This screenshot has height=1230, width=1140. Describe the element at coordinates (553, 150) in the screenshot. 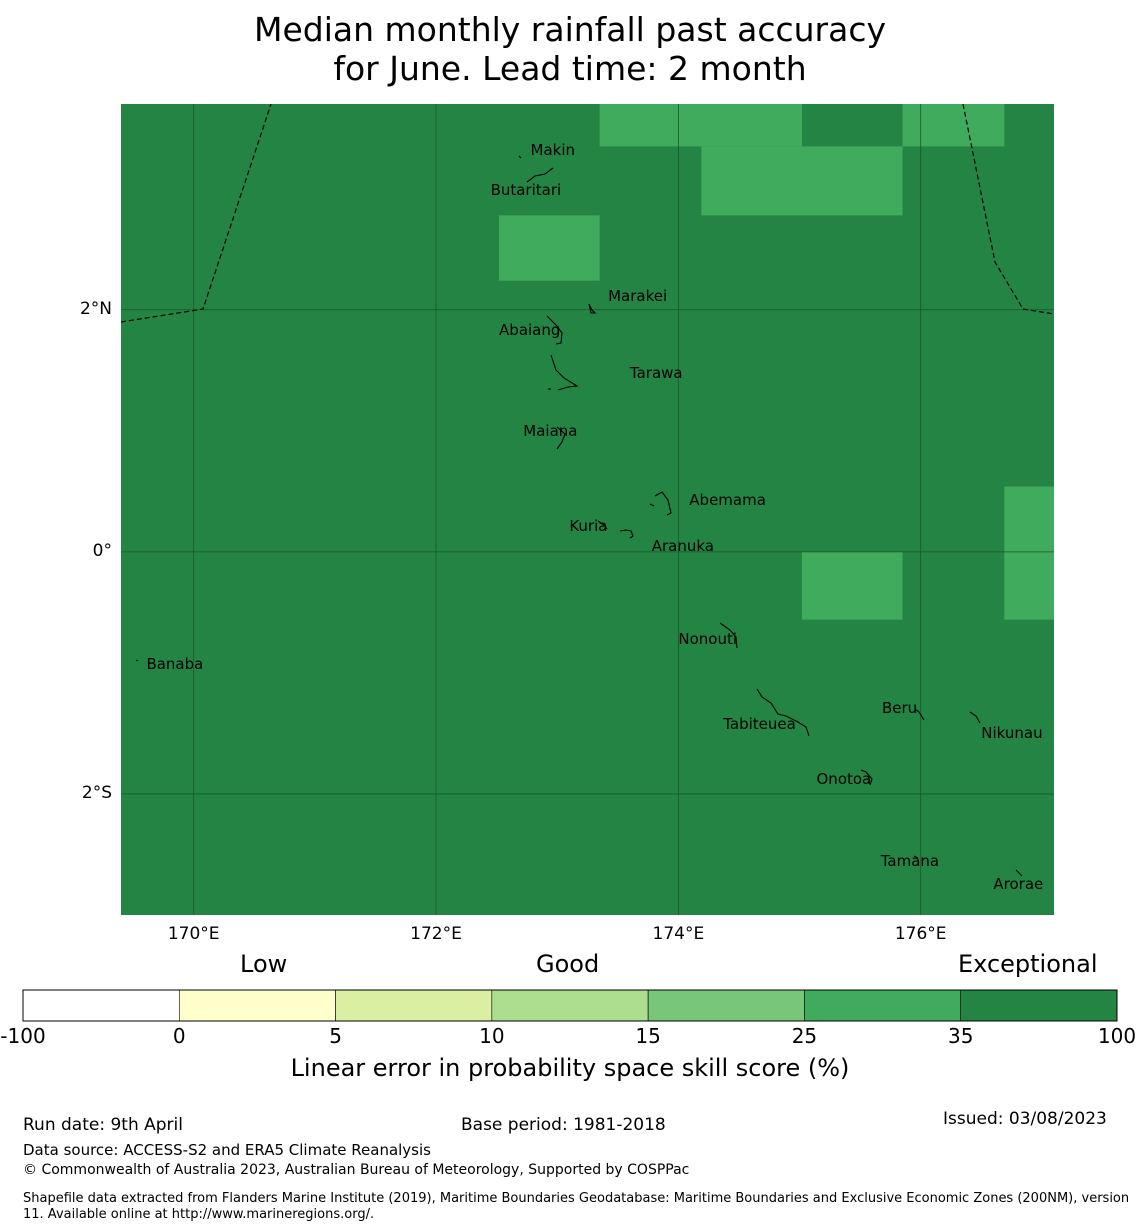

I see `place-label: Makin` at that location.